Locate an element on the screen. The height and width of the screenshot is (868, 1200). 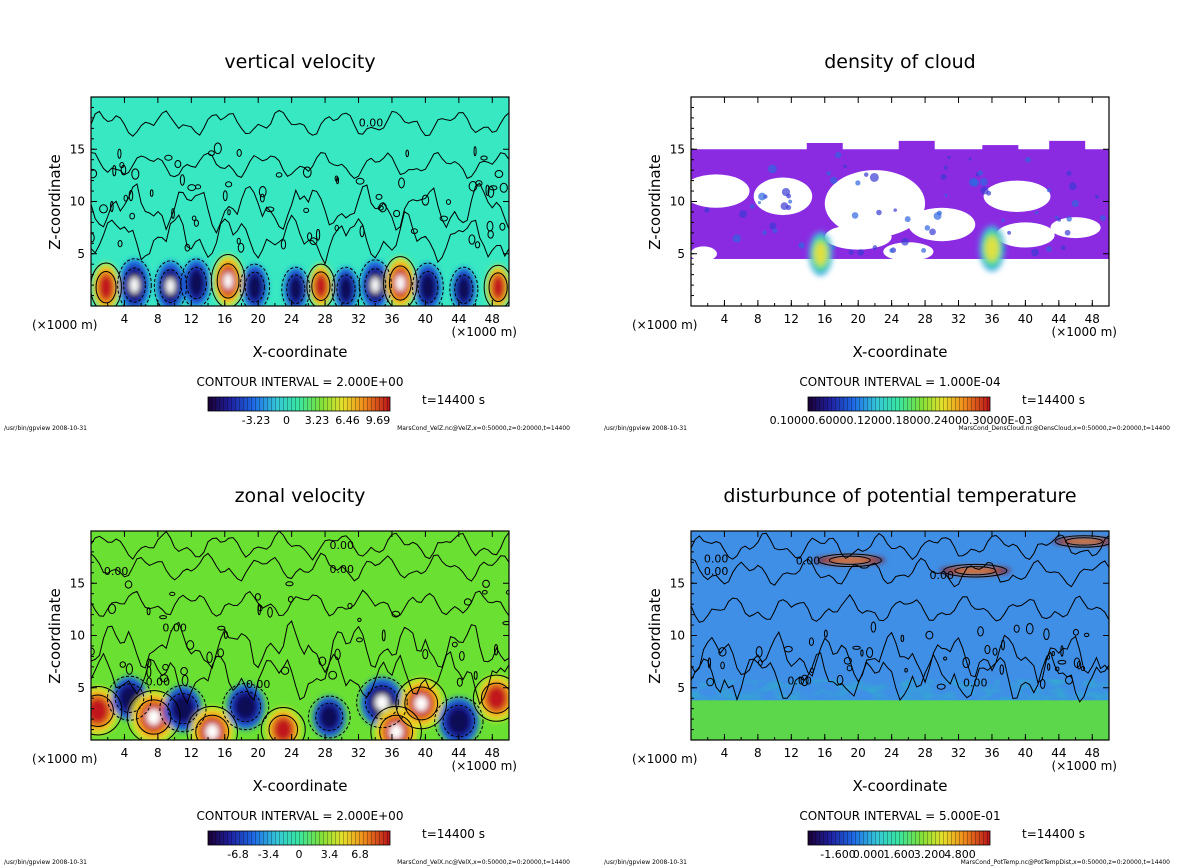
x-unit-right: (×1000 m) is located at coordinates (484, 332).